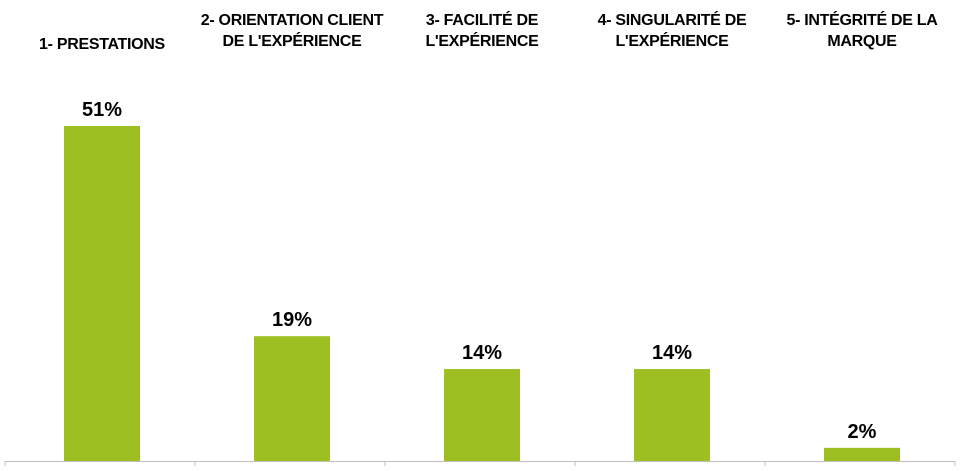  What do you see at coordinates (672, 20) in the screenshot?
I see `category-label-line: 4- SINGULARITÉ DE` at bounding box center [672, 20].